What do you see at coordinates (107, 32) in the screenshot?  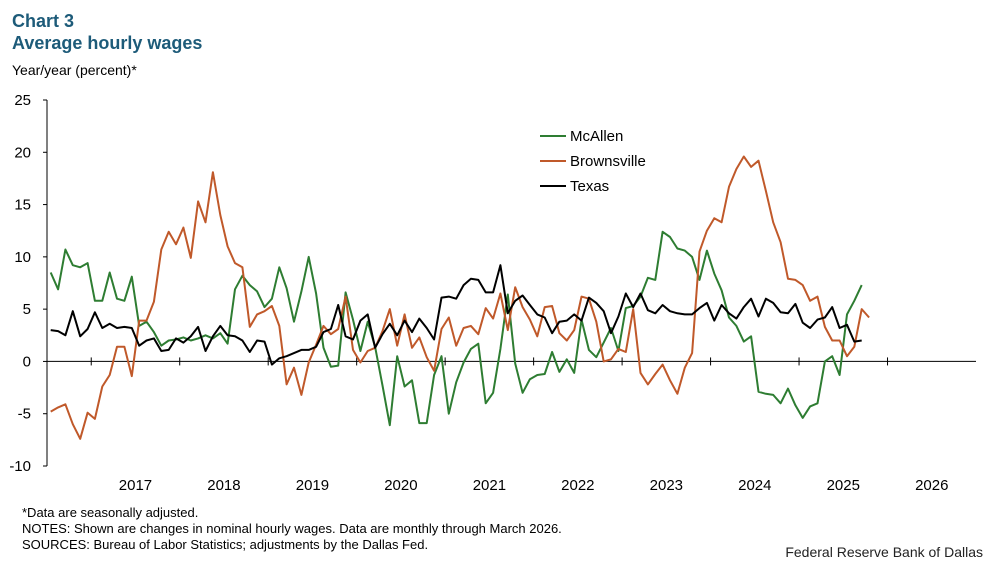 I see `chart-title-block: Chart 3 Average hourly wages` at bounding box center [107, 32].